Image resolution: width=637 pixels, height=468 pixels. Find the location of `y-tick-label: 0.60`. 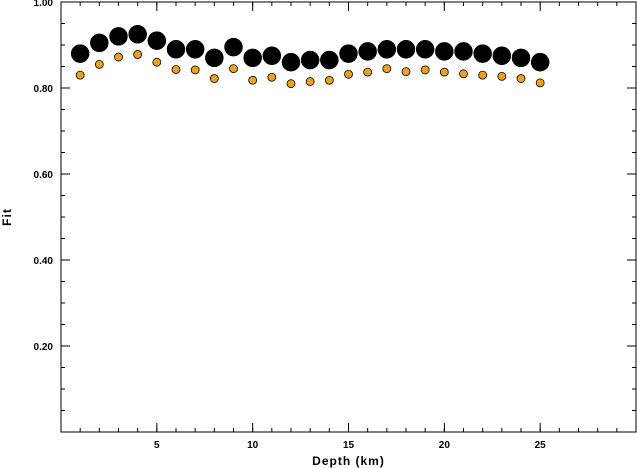

y-tick-label: 0.60 is located at coordinates (44, 175).